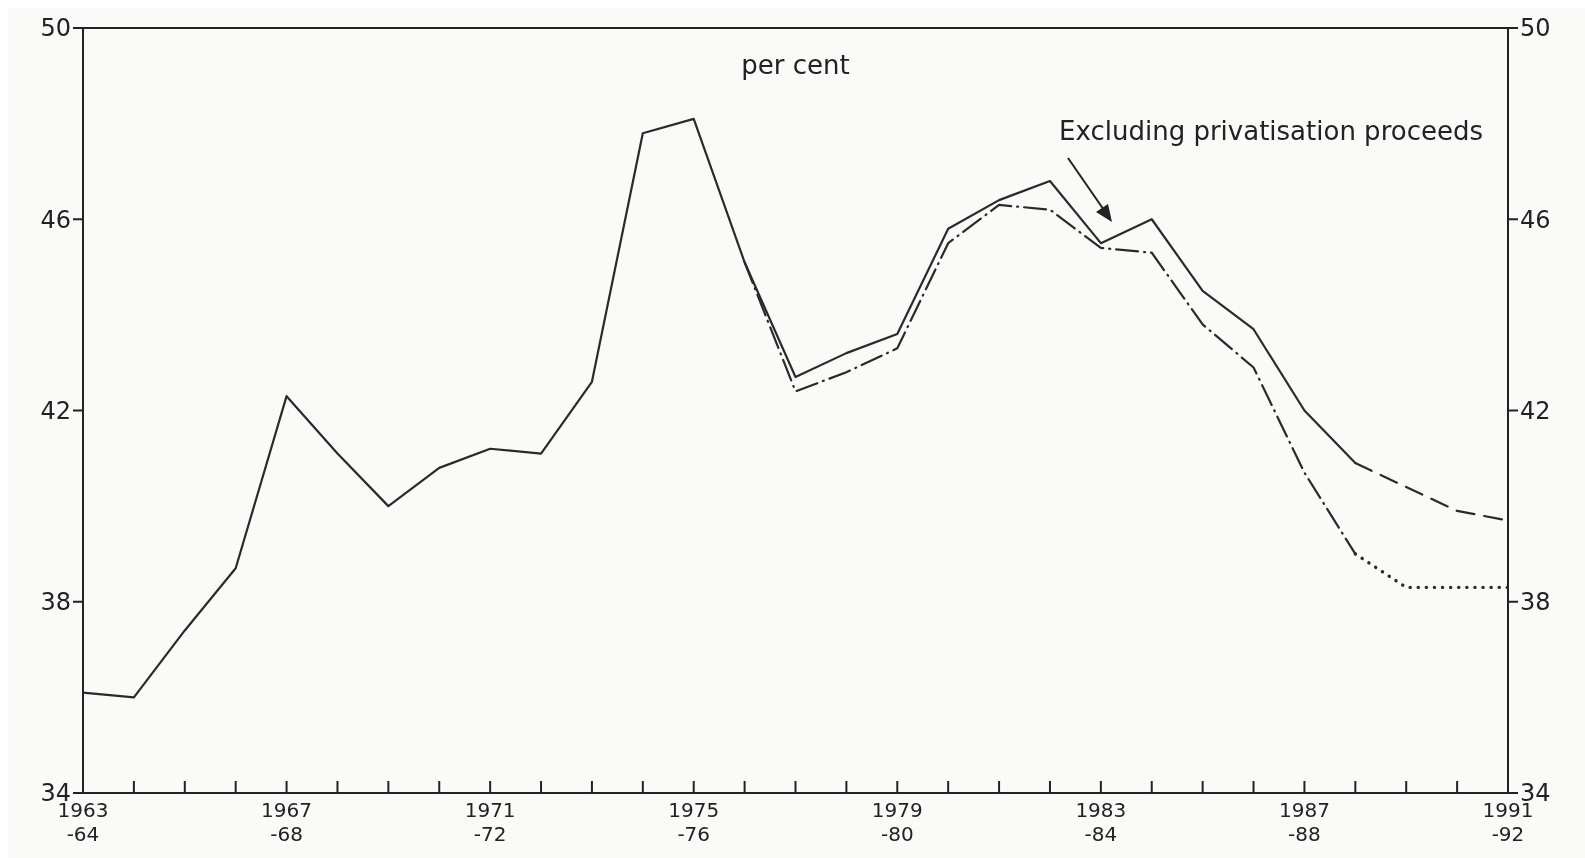  Describe the element at coordinates (287, 822) in the screenshot. I see `x-tick-label: 1967 -68` at that location.